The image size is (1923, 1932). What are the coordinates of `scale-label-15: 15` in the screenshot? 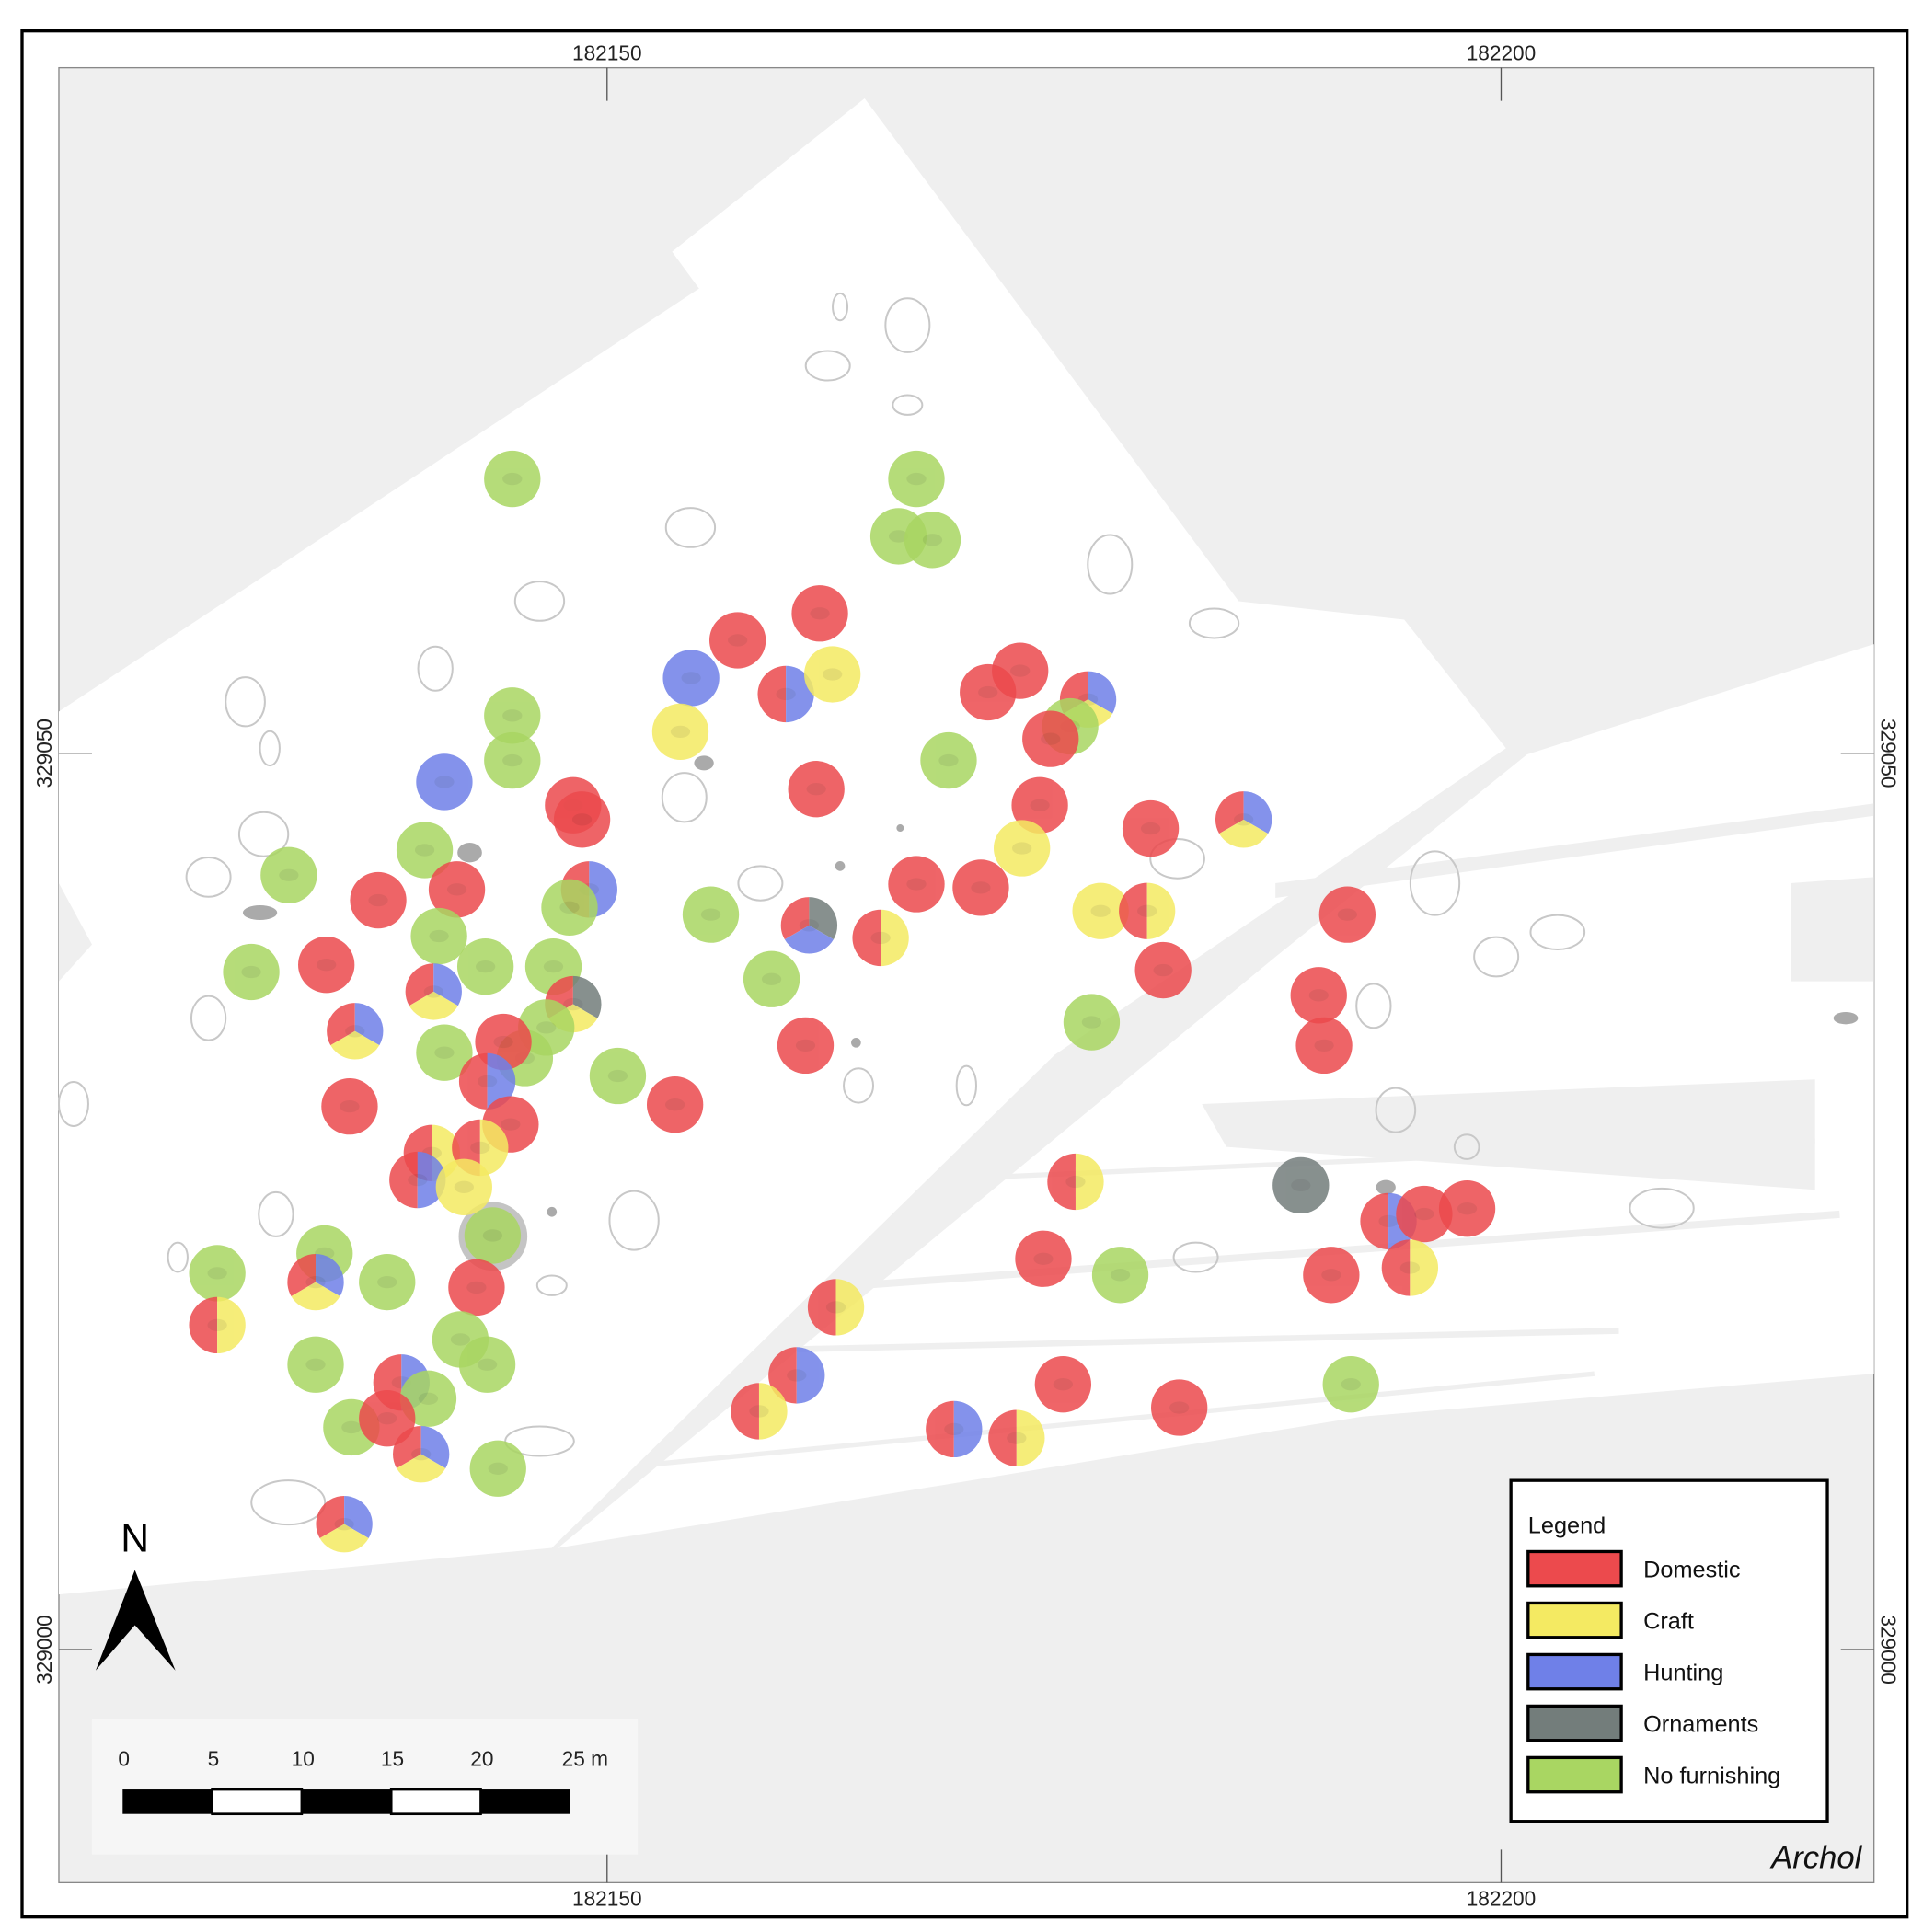 It's located at (393, 1759).